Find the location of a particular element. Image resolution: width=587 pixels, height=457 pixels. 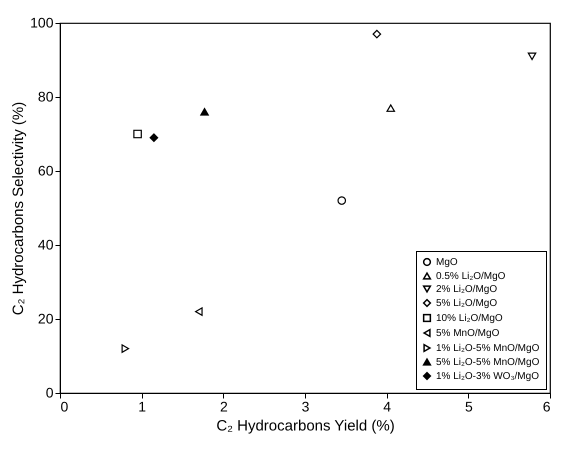

y-tick-label: 80 is located at coordinates (46, 96).